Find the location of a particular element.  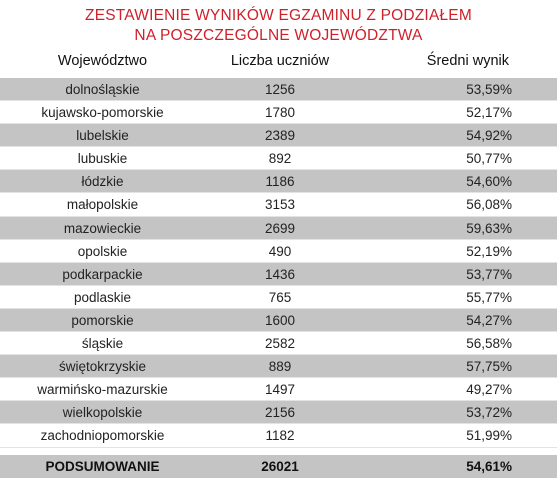

region-cell: podlaskie is located at coordinates (102, 297).